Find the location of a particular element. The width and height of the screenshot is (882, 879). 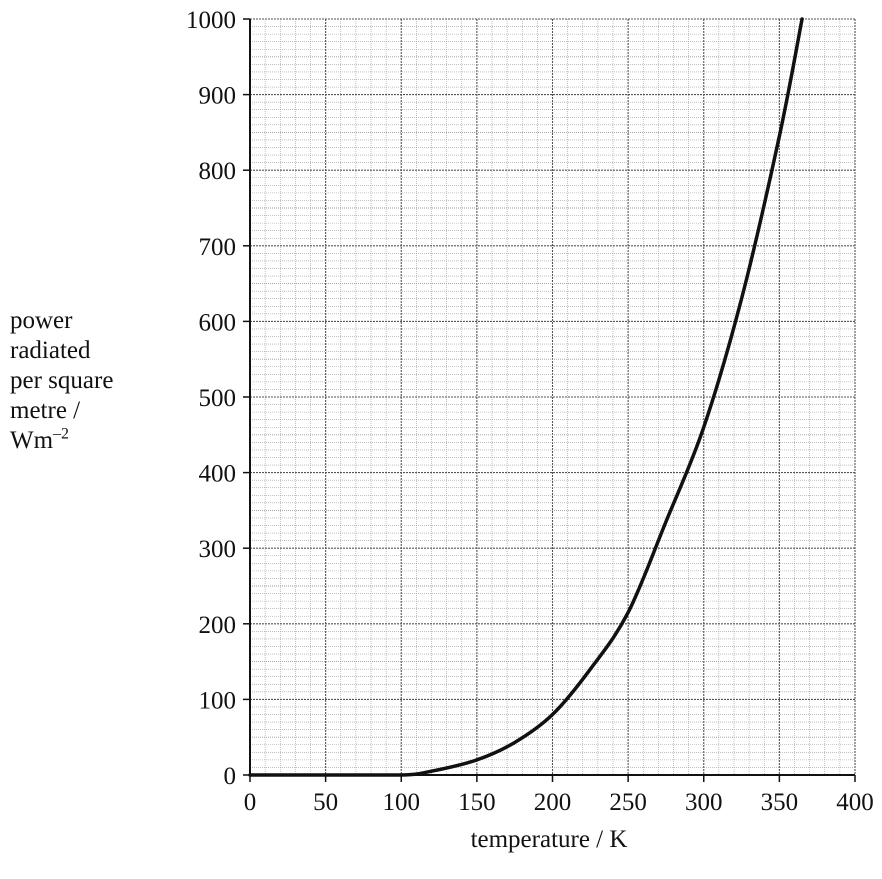

x-tick-label: 150 is located at coordinates (477, 802).